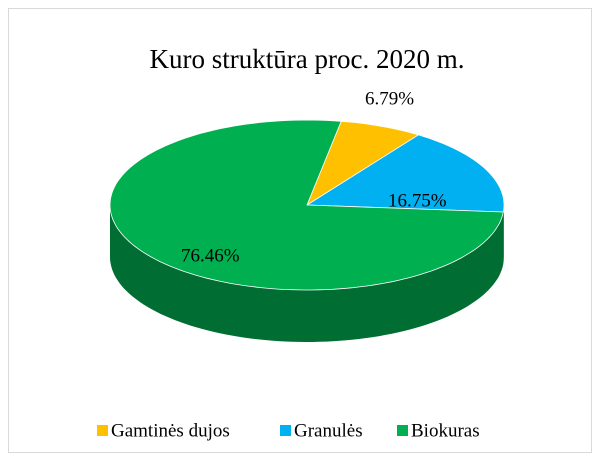  I want to click on legend-label: Biokuras, so click(445, 430).